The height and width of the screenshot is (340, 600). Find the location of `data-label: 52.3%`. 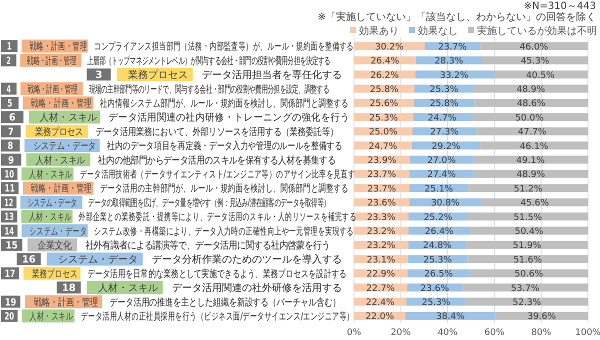

data-label: 52.3% is located at coordinates (527, 303).